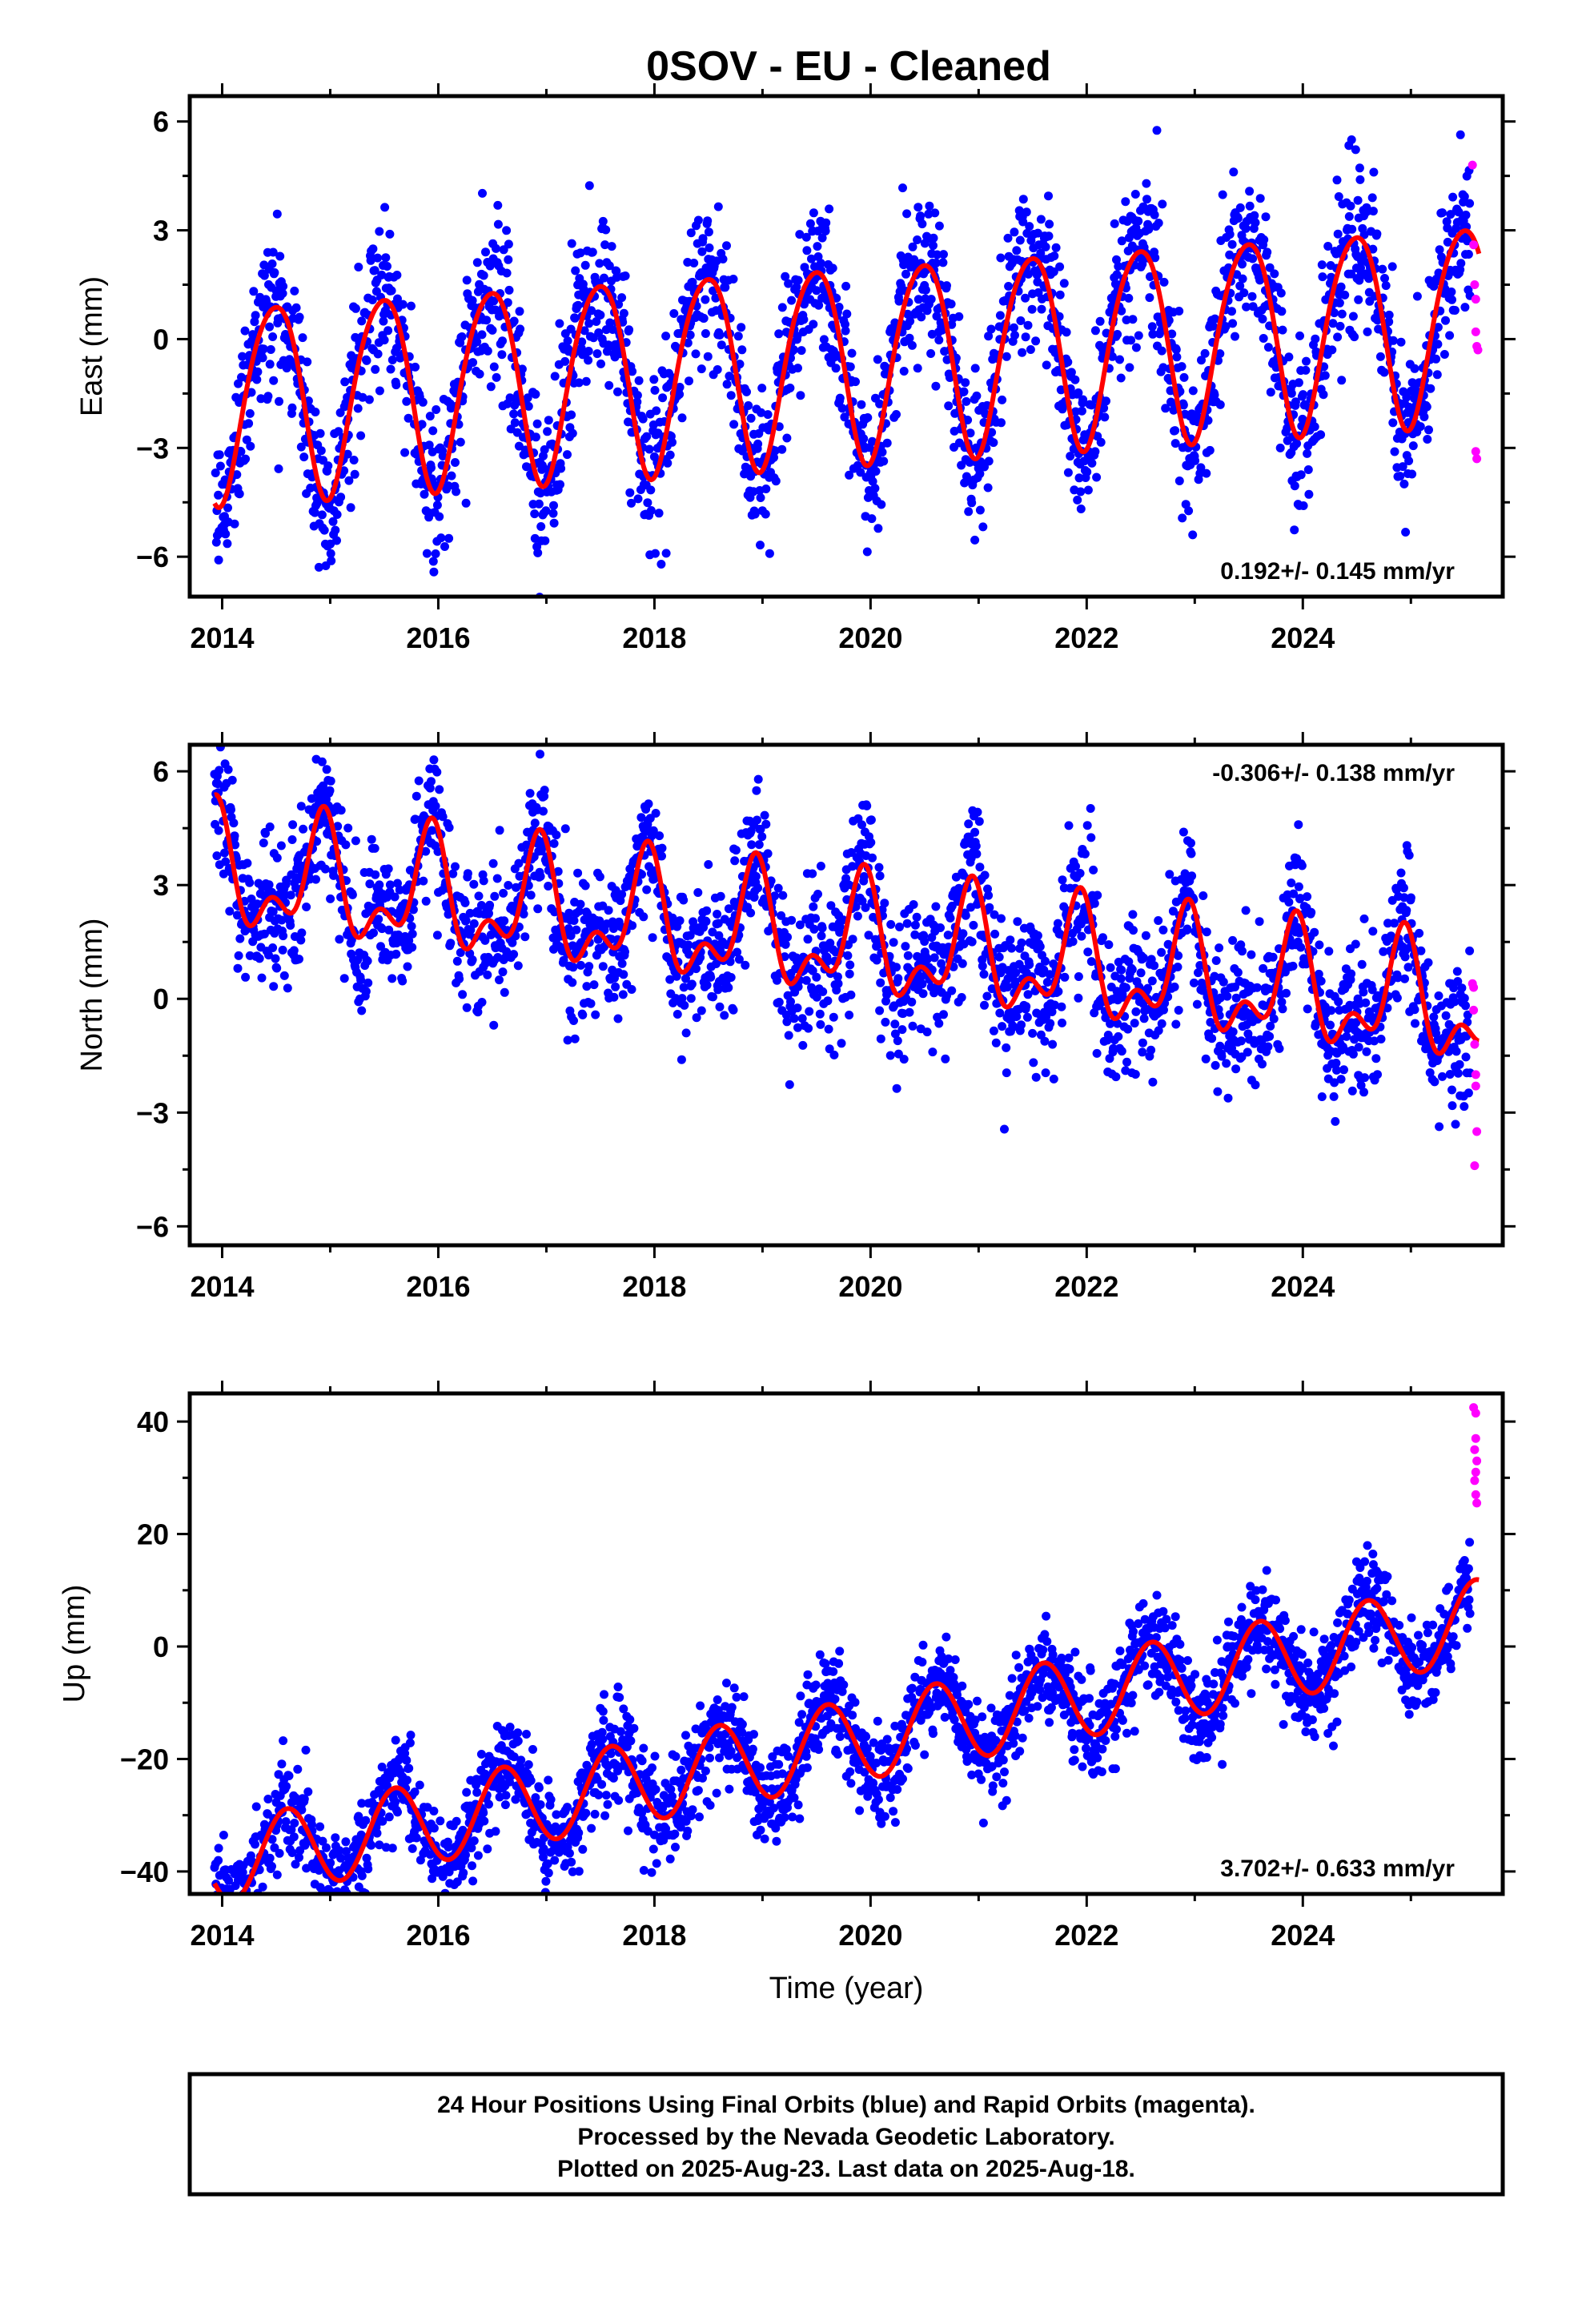 The width and height of the screenshot is (1582, 2324). Describe the element at coordinates (438, 637) in the screenshot. I see `x-tick-label: 2016` at that location.